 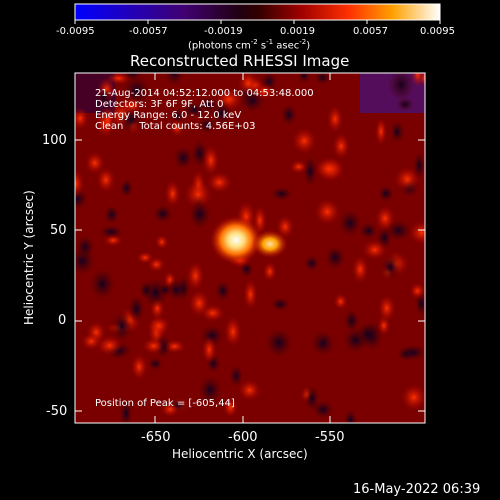 I want to click on emission-peak, so click(x=236, y=240).